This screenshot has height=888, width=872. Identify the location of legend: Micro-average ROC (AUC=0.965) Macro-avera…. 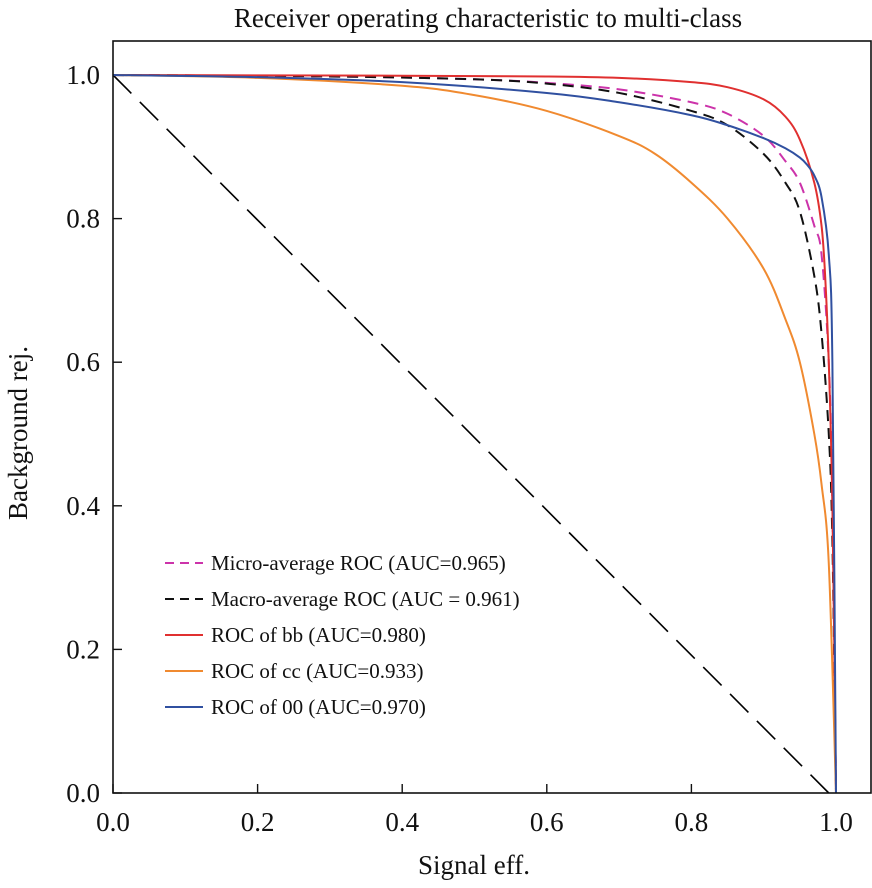
(342, 635).